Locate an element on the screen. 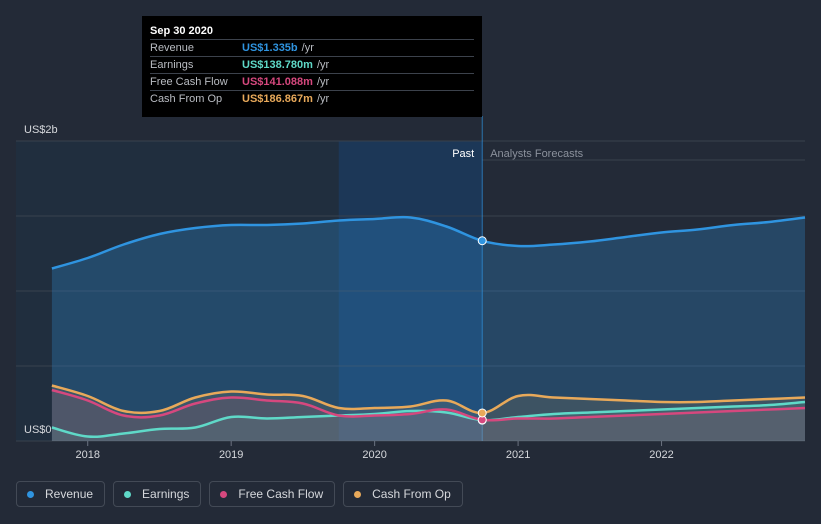  line-free-cash-flow is located at coordinates (428, 405).